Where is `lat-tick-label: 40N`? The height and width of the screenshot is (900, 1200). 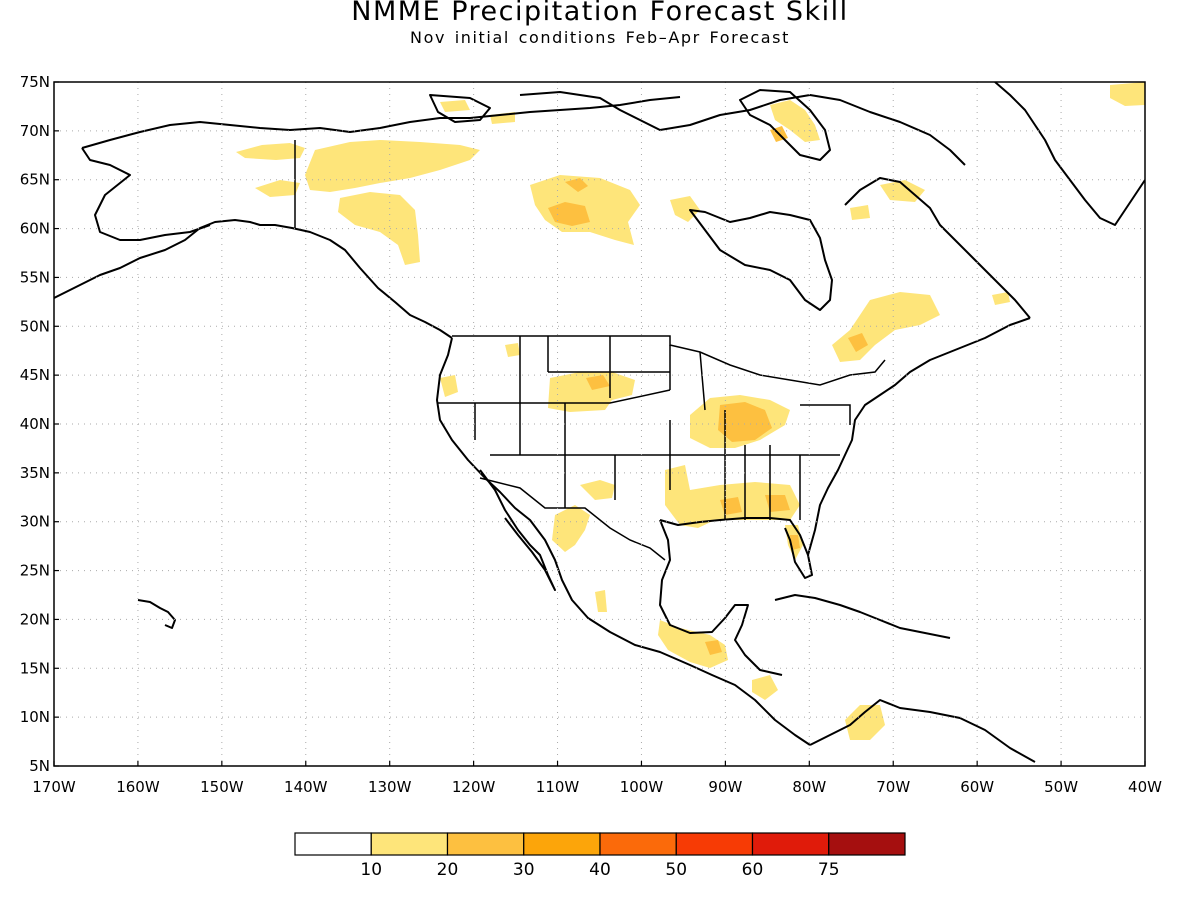 lat-tick-label: 40N is located at coordinates (35, 424).